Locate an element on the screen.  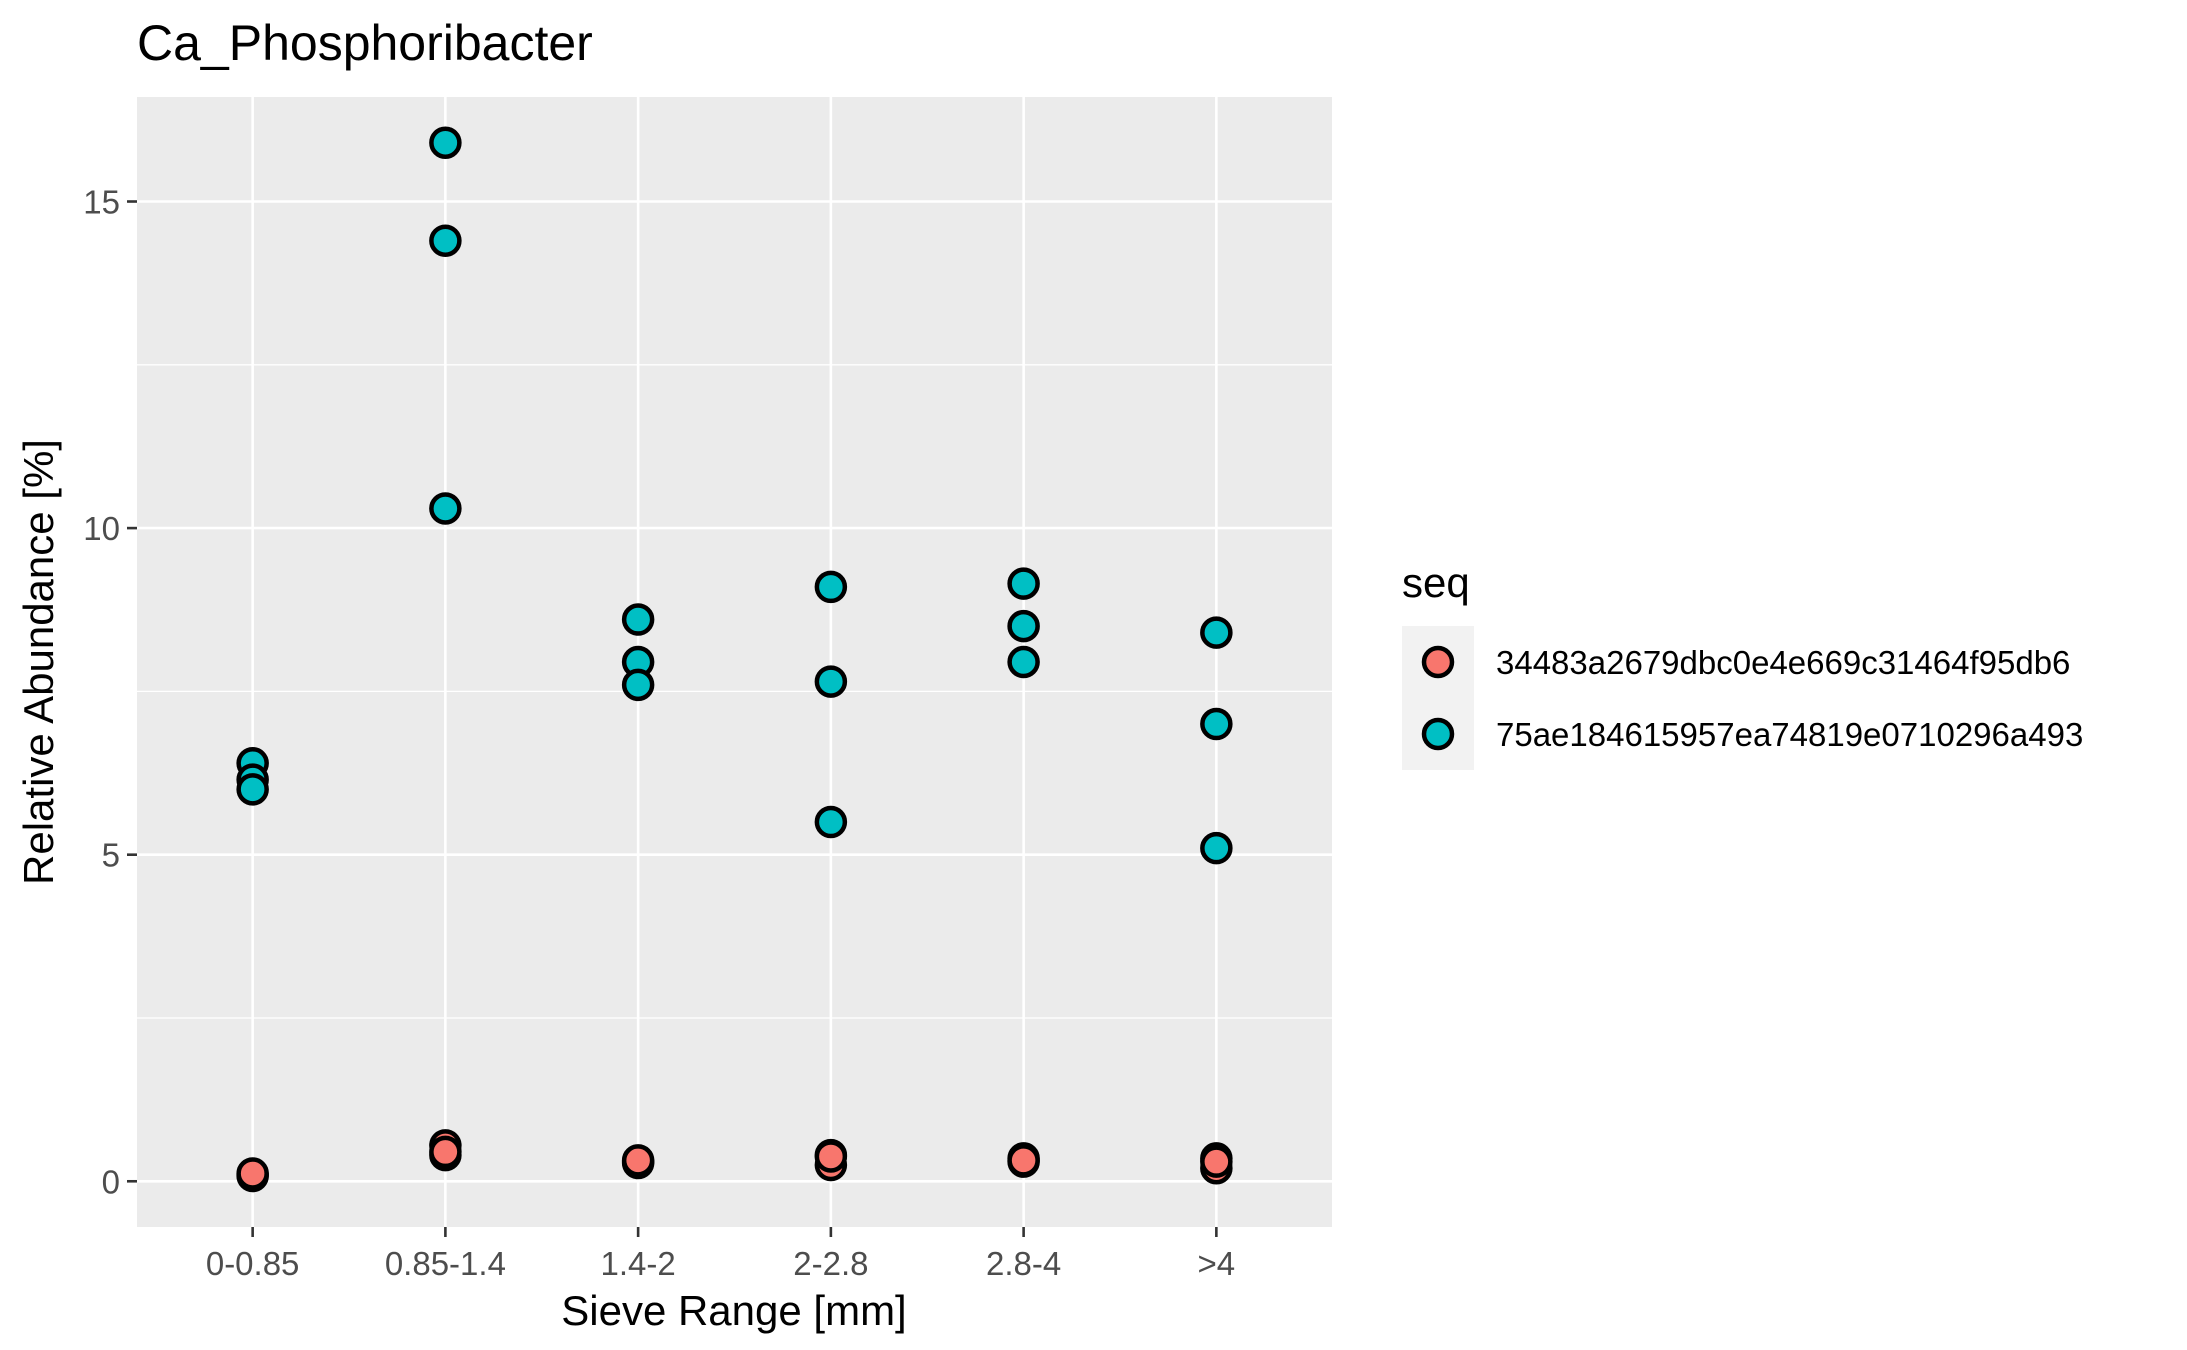
x-tick-label: >4 is located at coordinates (1217, 1263).